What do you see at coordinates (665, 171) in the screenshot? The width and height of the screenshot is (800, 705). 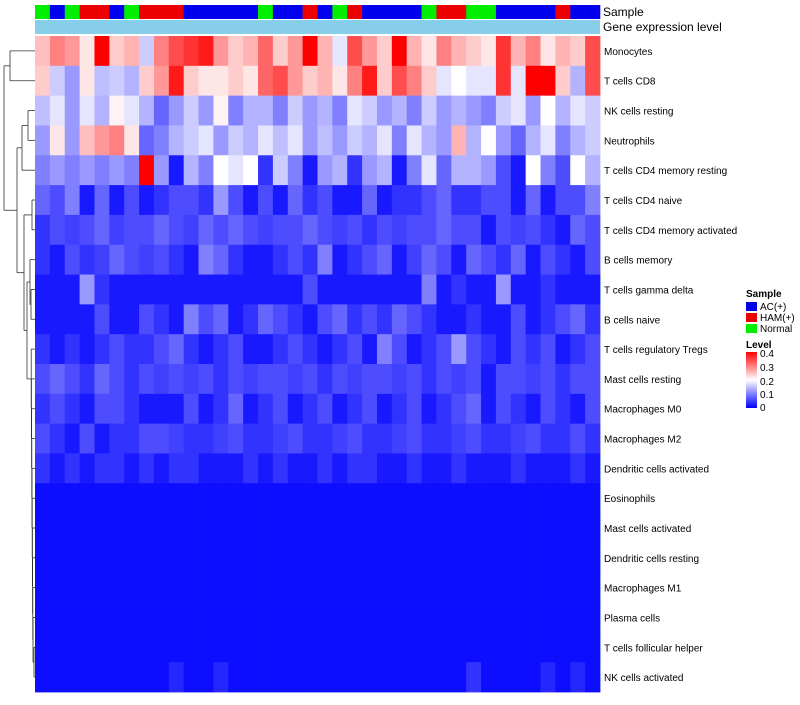 I see `row-label: T cells CD4 memory resting` at bounding box center [665, 171].